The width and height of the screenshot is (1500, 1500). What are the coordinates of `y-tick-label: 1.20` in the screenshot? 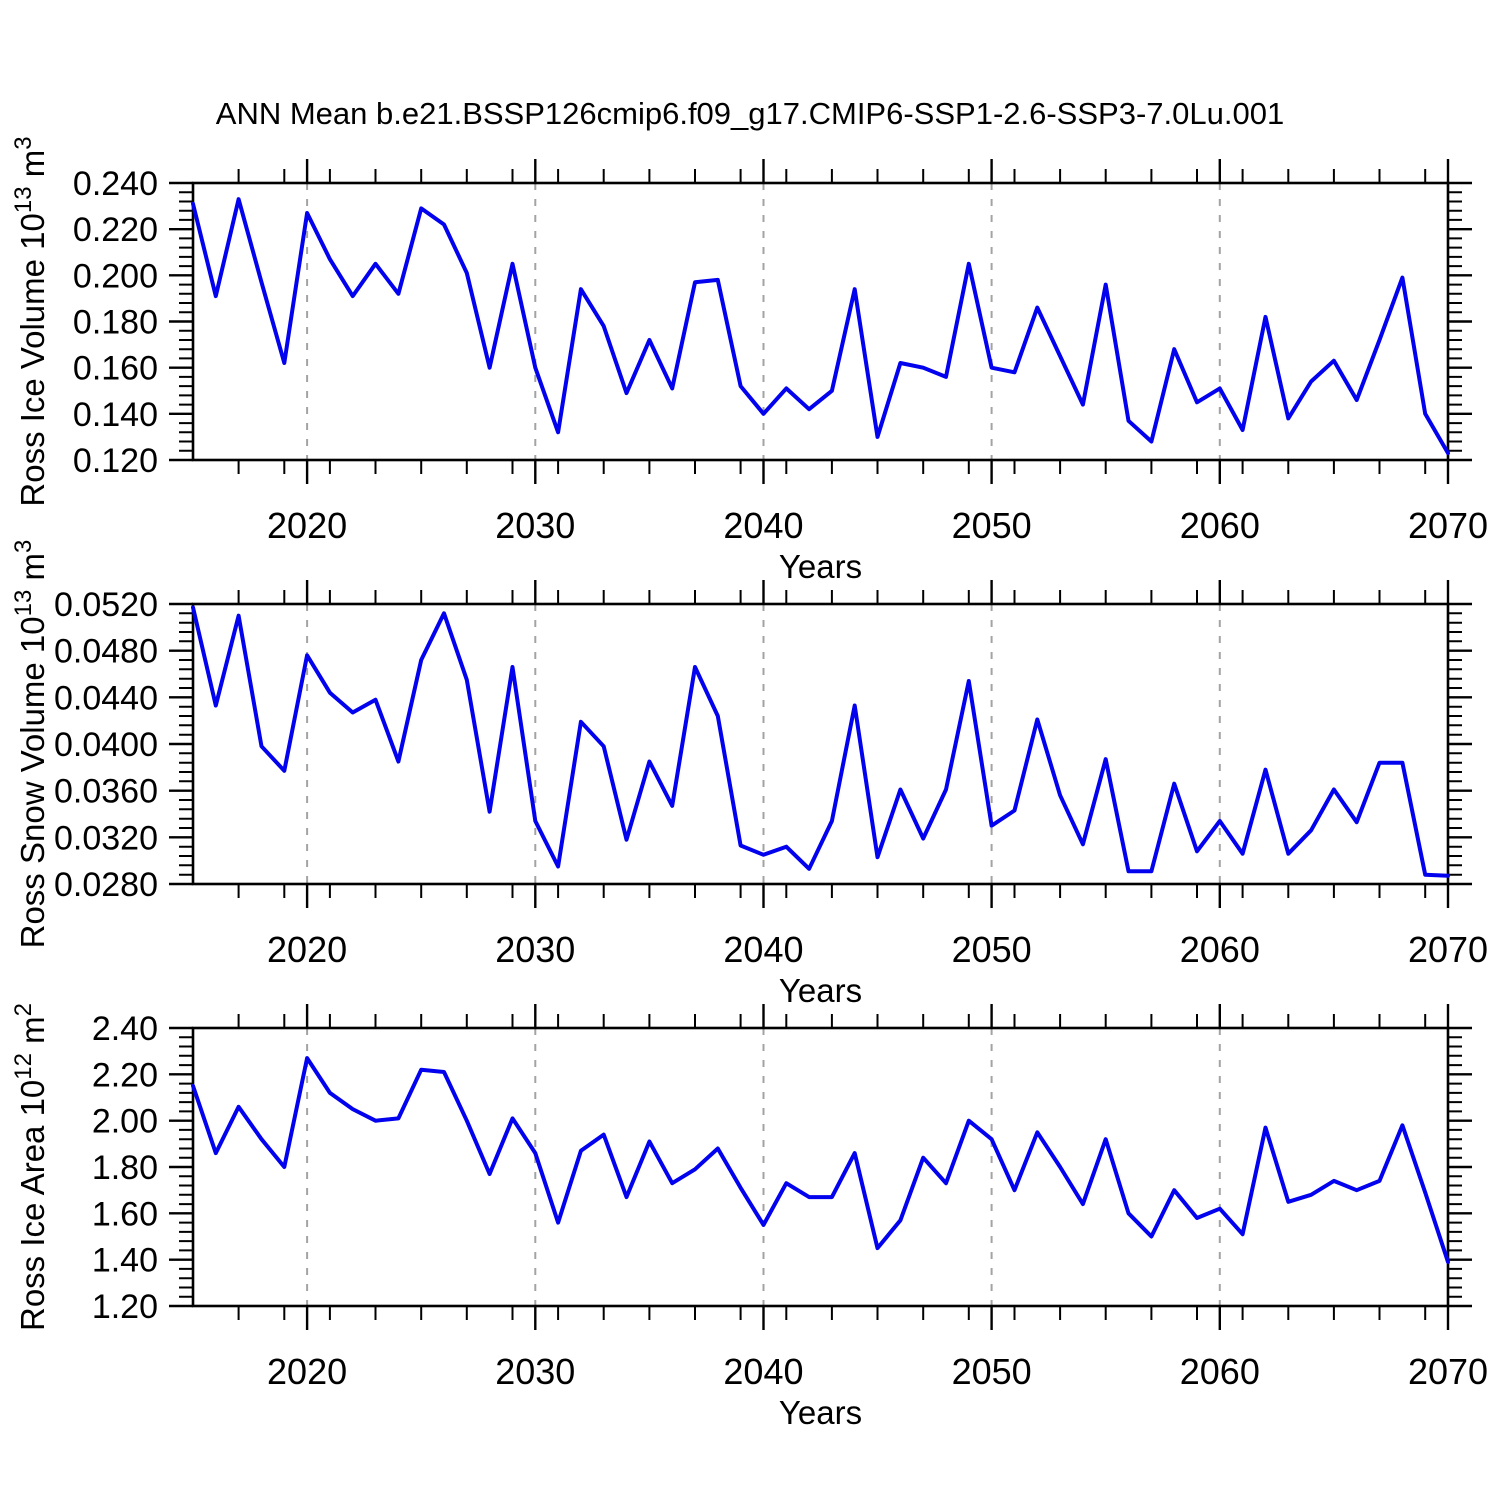 It's located at (125, 1307).